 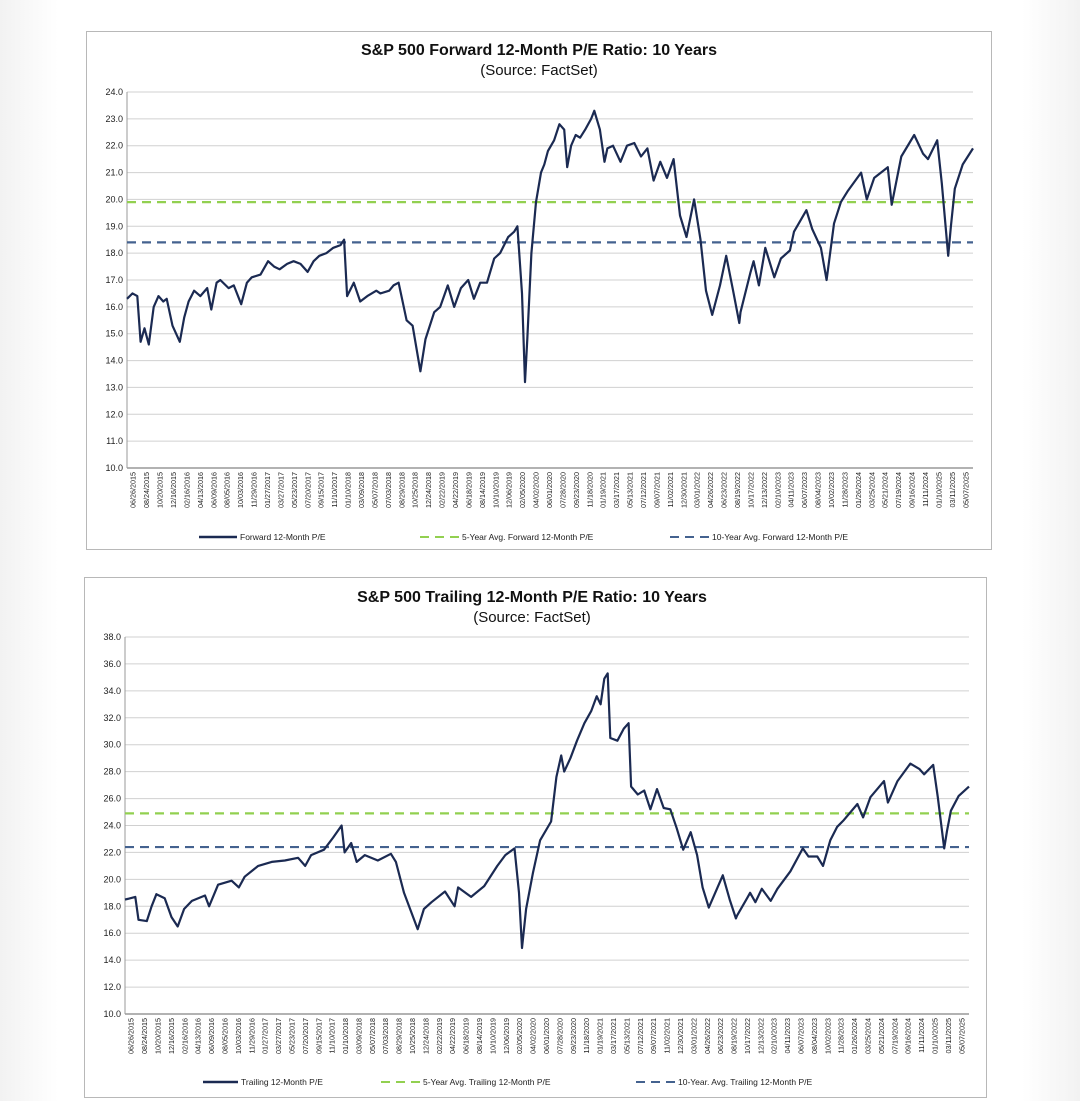 What do you see at coordinates (509, 490) in the screenshot?
I see `x-tick-label: 12/06/2019` at bounding box center [509, 490].